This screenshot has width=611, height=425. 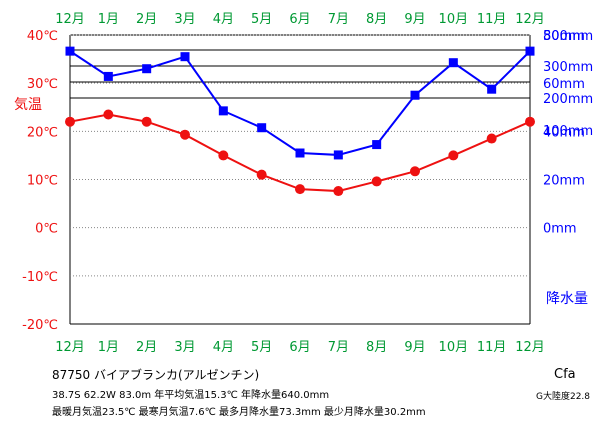 What do you see at coordinates (492, 19) in the screenshot?
I see `month-label-top: 11月` at bounding box center [492, 19].